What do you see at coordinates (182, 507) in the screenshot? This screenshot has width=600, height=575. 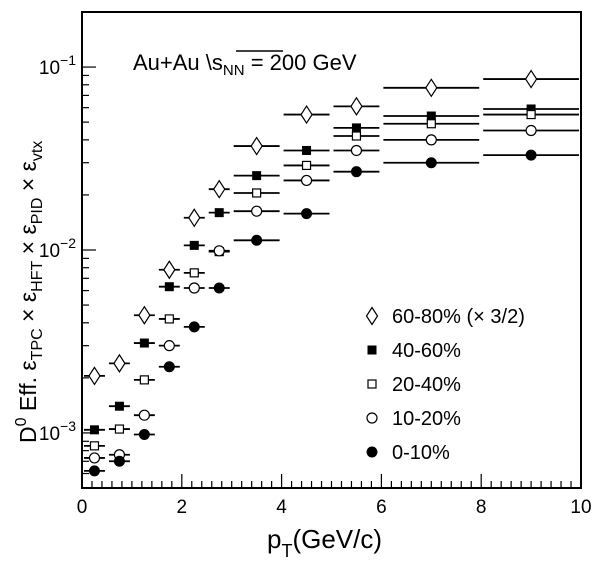 I see `x-tick-label: 2` at bounding box center [182, 507].